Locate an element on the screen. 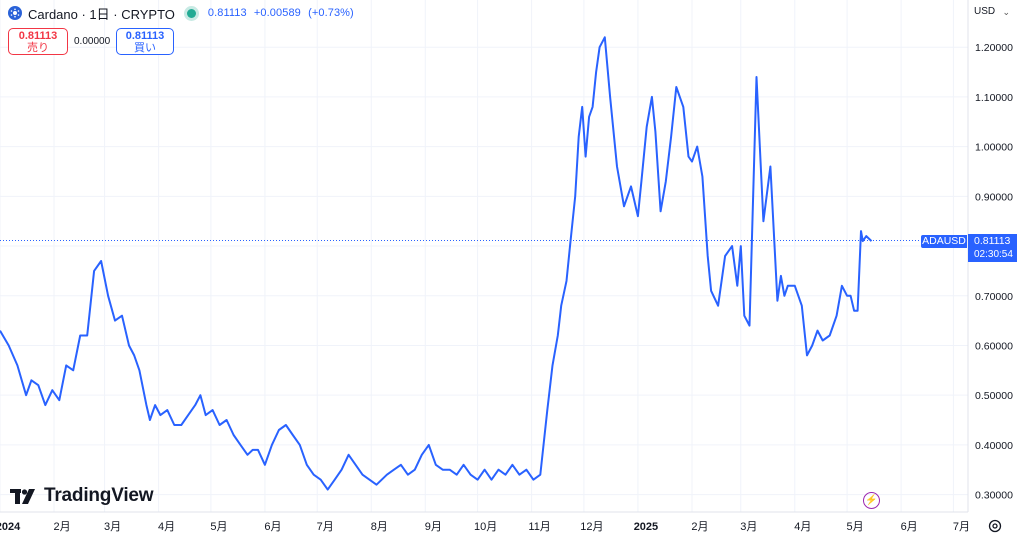 The width and height of the screenshot is (1024, 536). price-tick-label: 0.90000 is located at coordinates (994, 197).